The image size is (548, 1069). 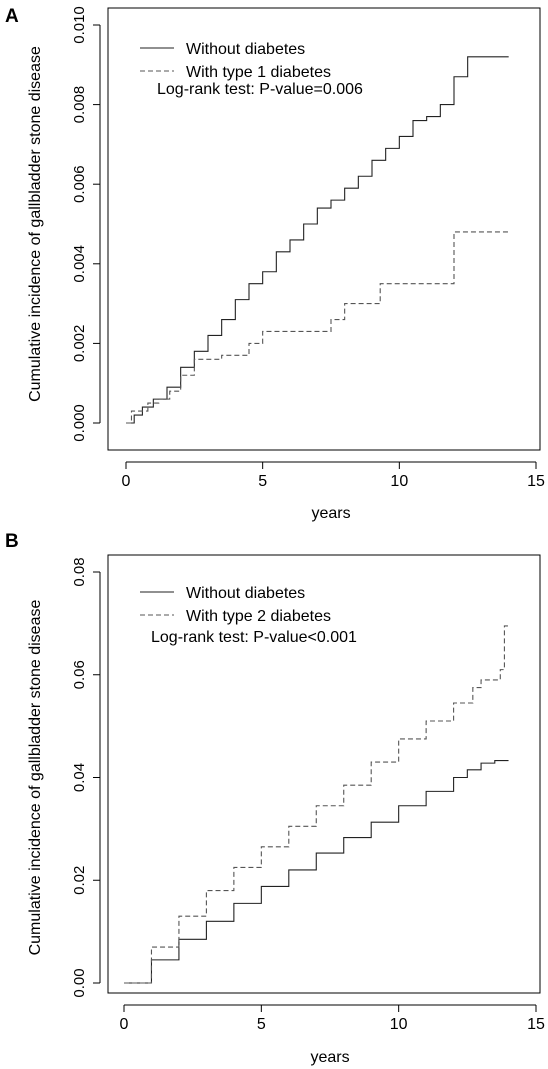 What do you see at coordinates (79, 105) in the screenshot?
I see `y-tick-label: 0.008` at bounding box center [79, 105].